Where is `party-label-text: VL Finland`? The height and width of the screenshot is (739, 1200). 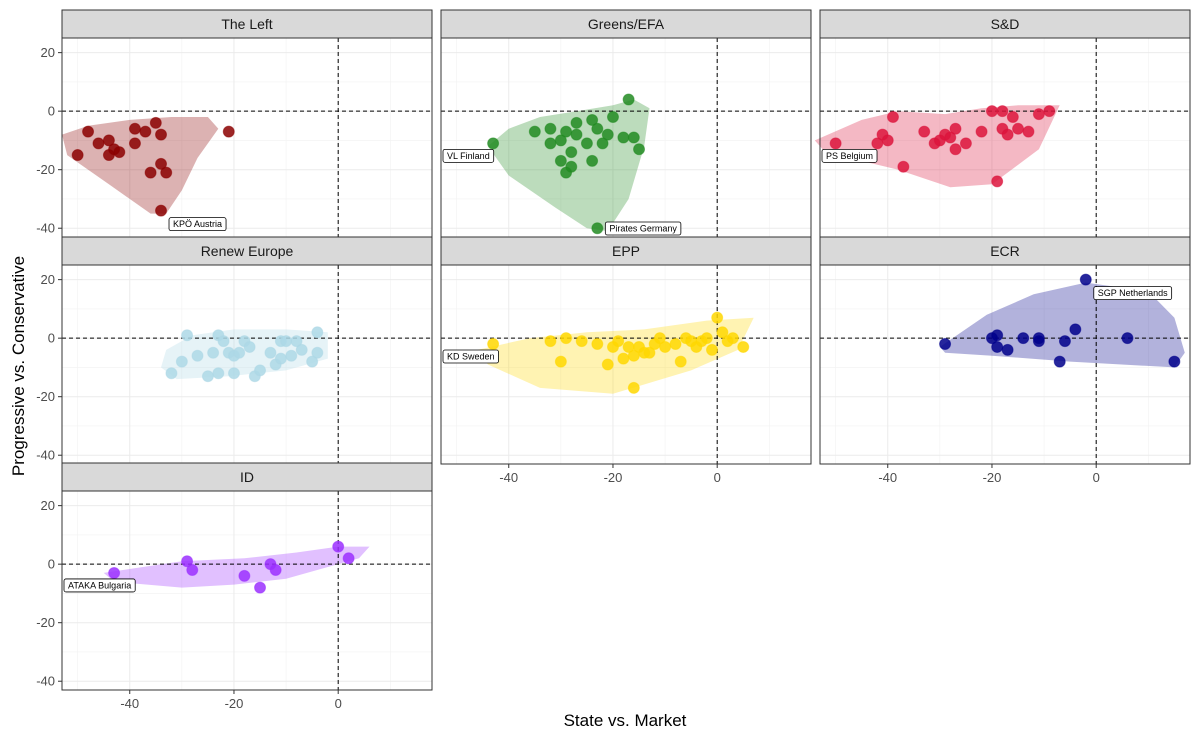 party-label-text: VL Finland is located at coordinates (468, 156).